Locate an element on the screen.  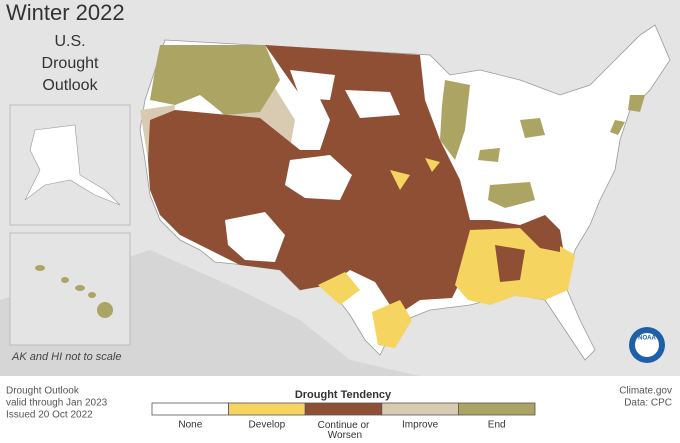
subtitle: Outlook is located at coordinates (70, 85).